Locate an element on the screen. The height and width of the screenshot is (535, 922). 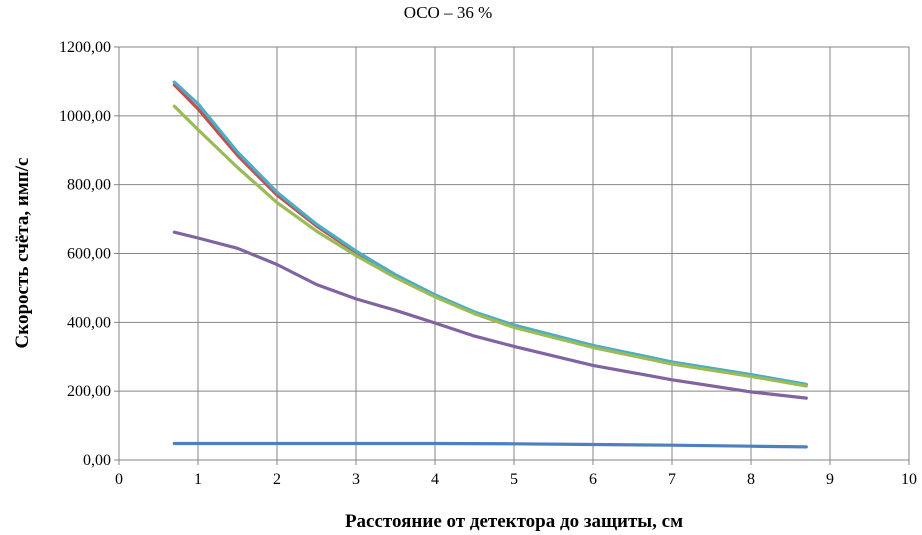
y-tick-label: 600,00 is located at coordinates (89, 254).